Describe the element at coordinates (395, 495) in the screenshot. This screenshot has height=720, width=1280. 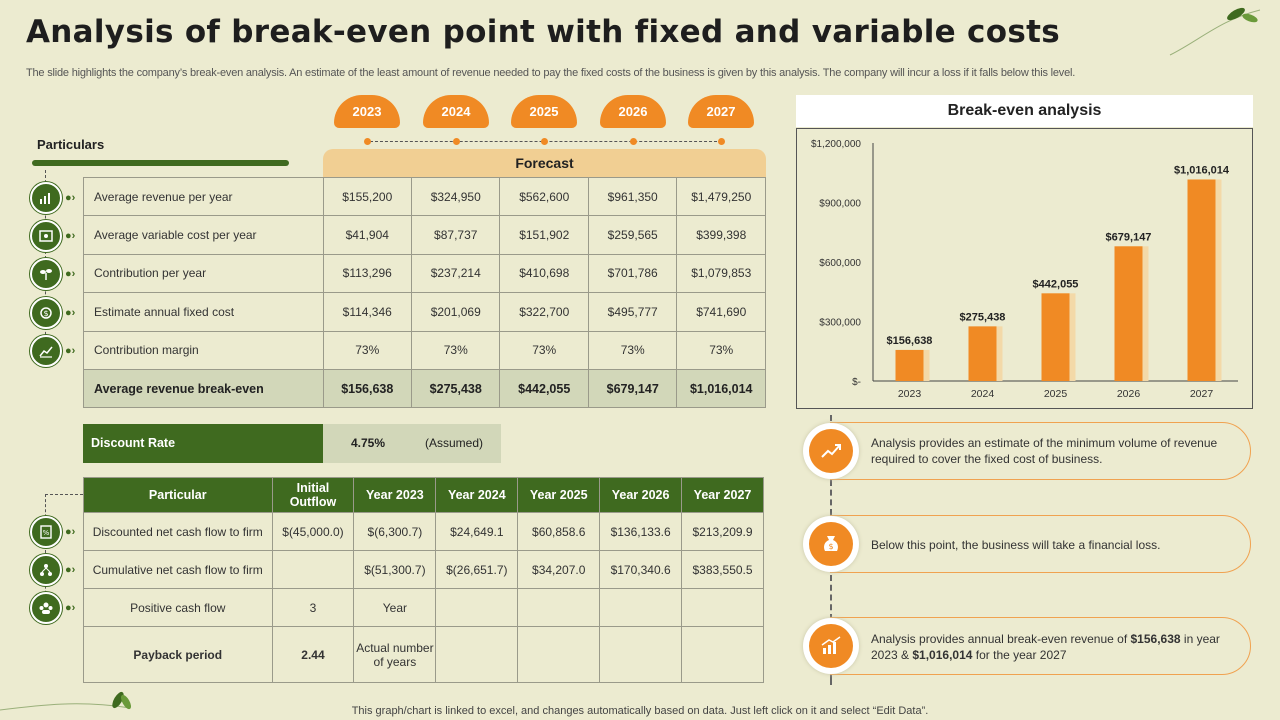
I see `column-header: Year 2023` at that location.